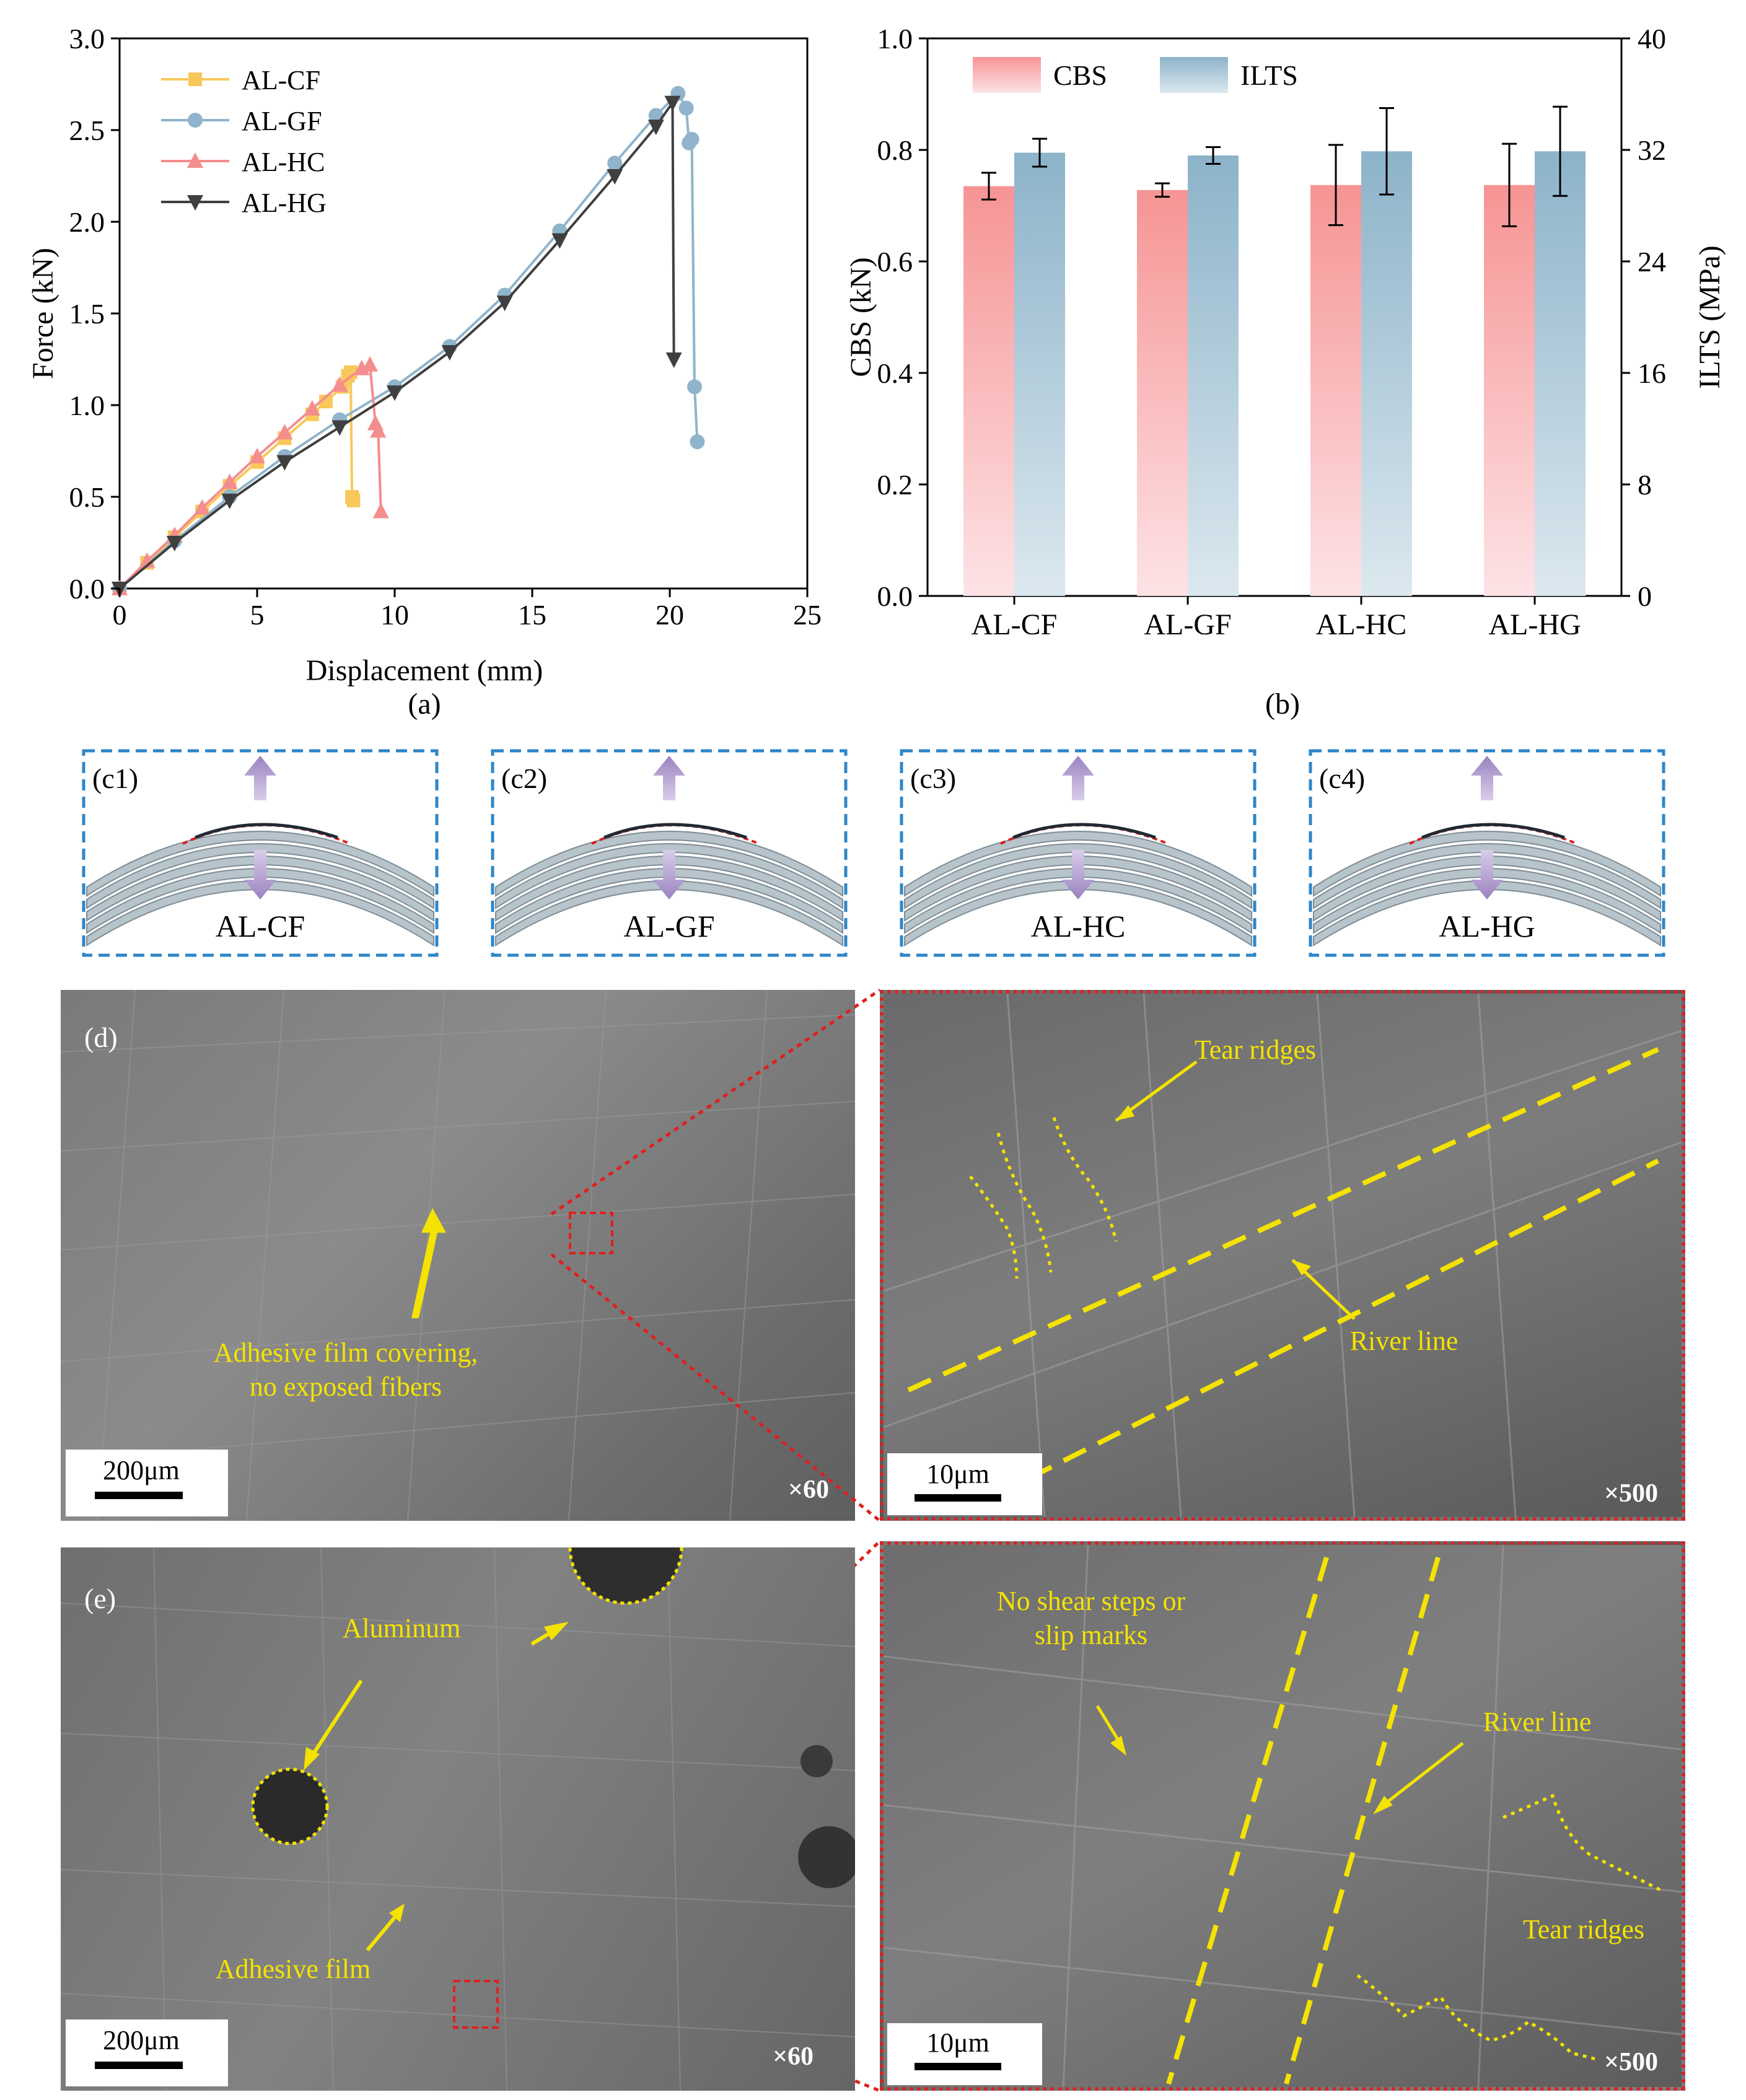 The width and height of the screenshot is (1746, 2100). What do you see at coordinates (100, 1598) in the screenshot?
I see `panel-e-tag: (e)` at bounding box center [100, 1598].